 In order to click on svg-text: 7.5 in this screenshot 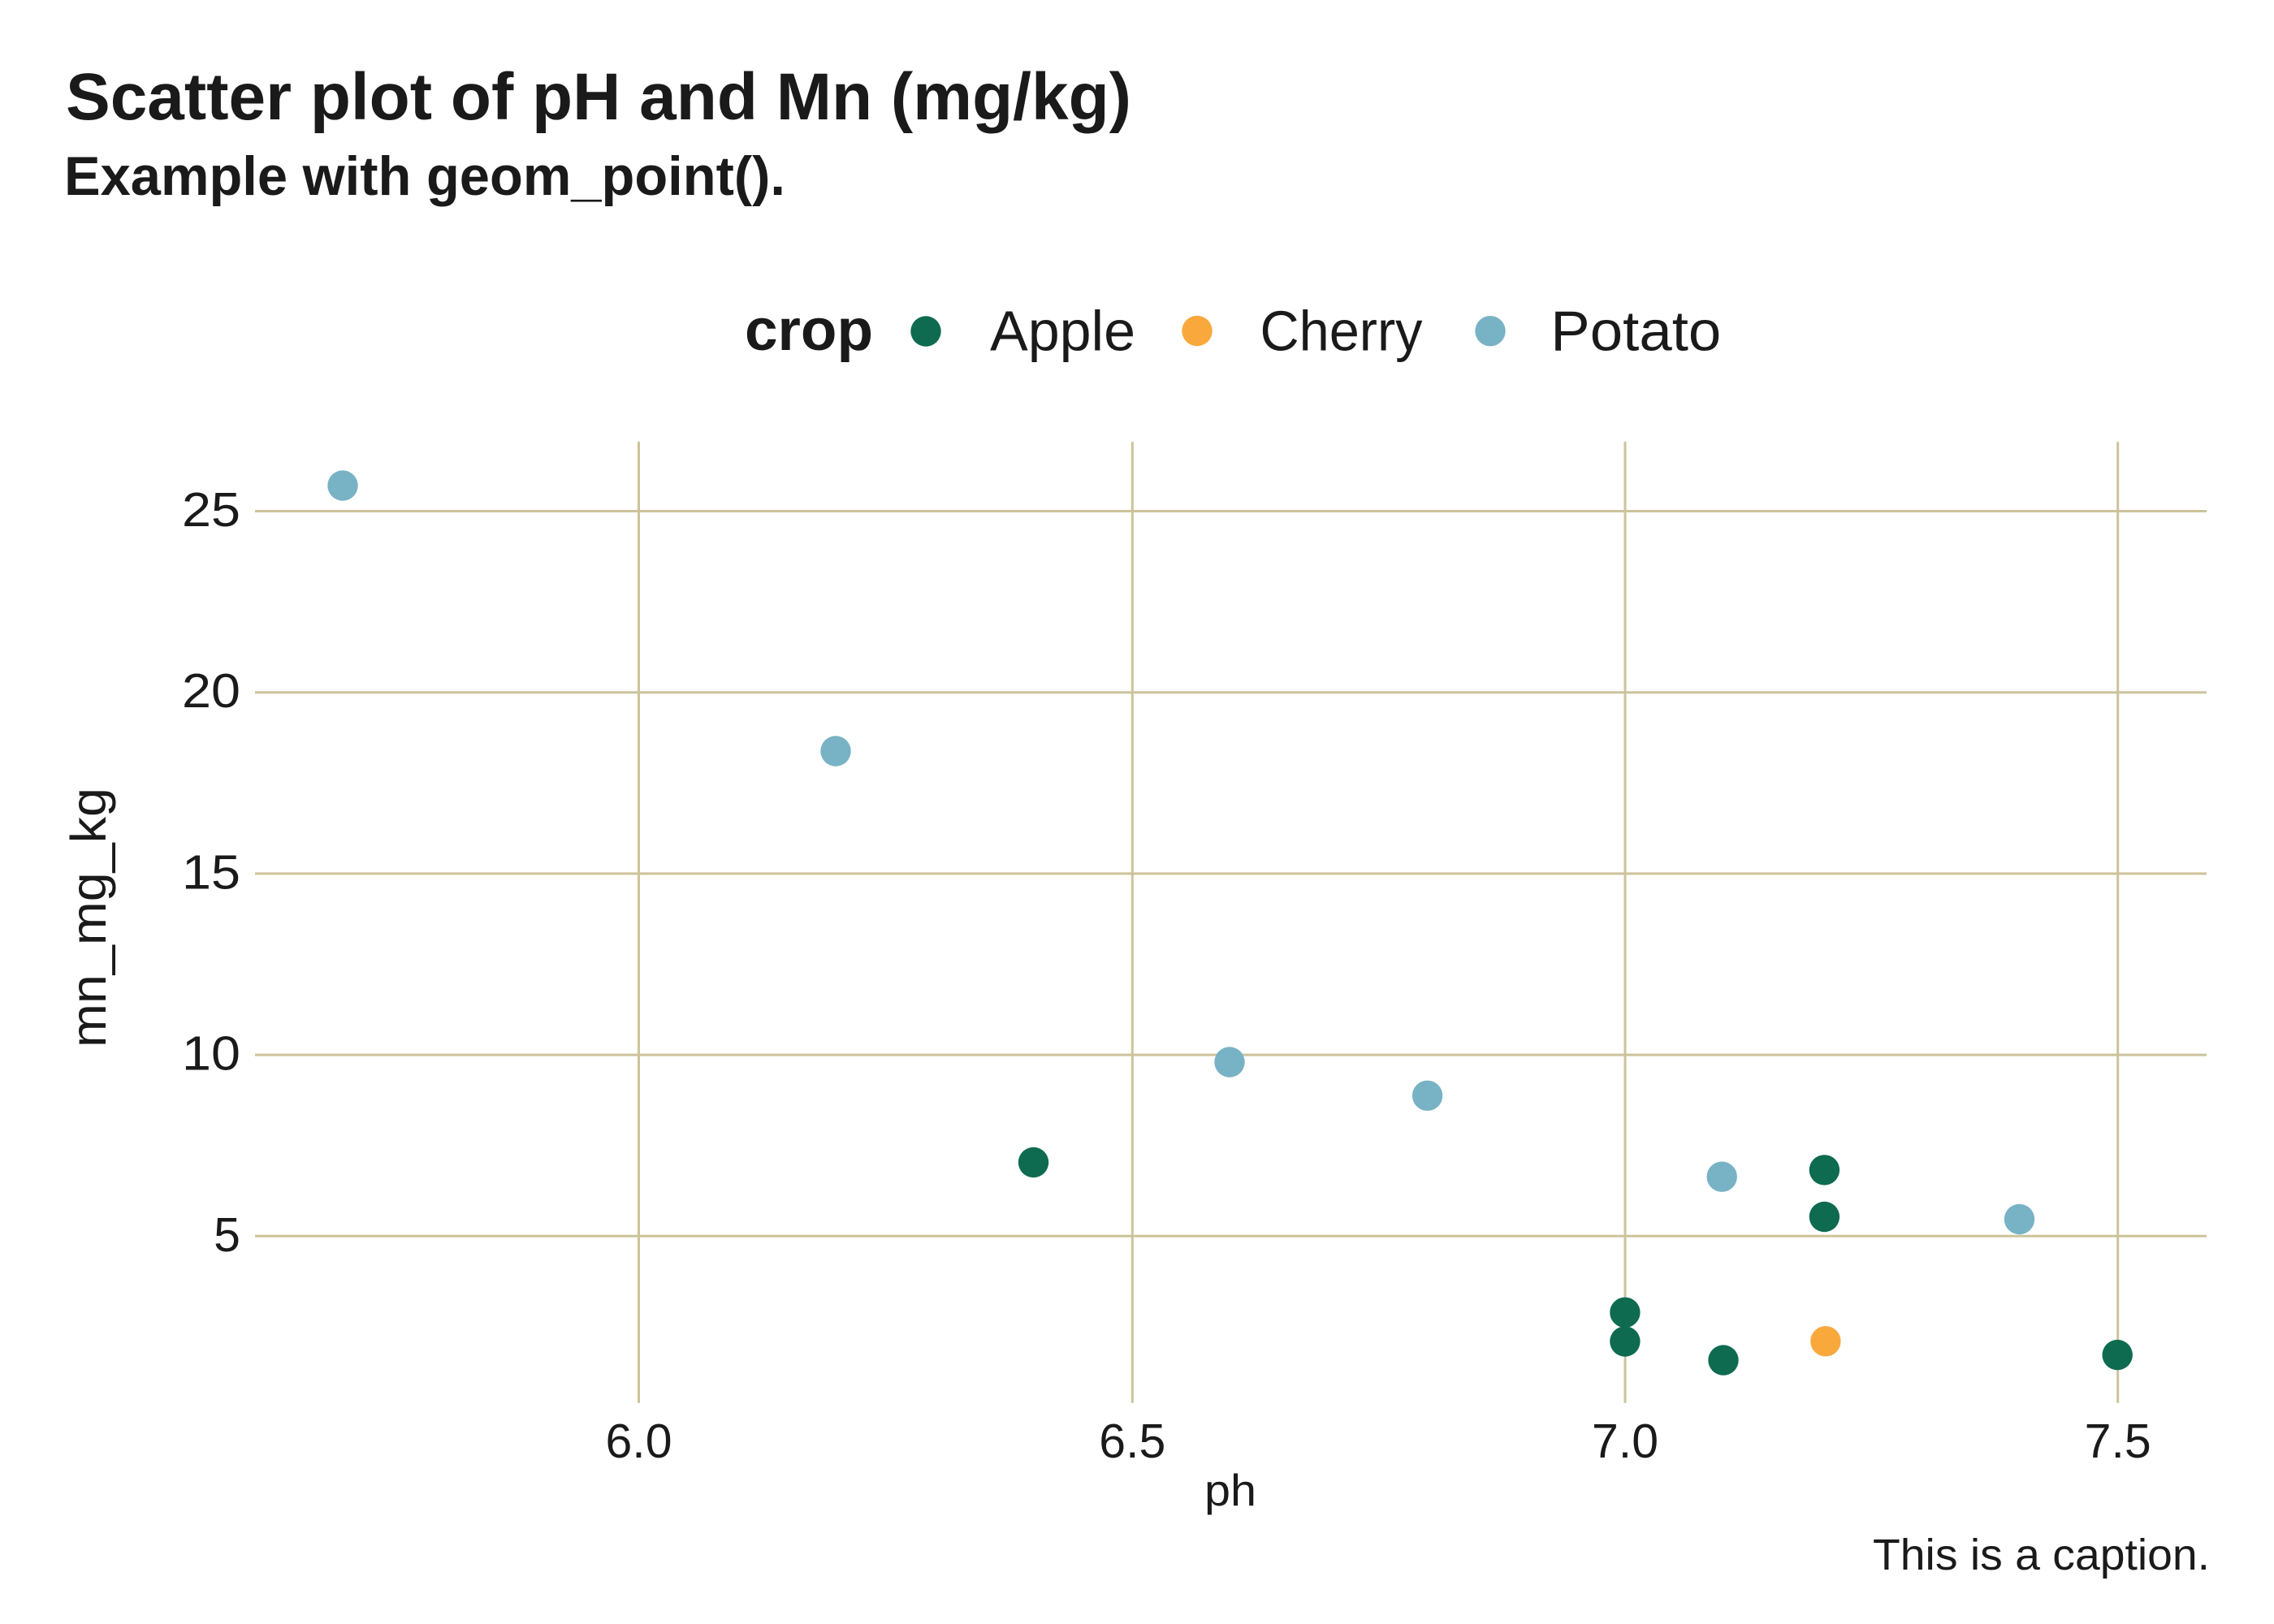, I will do `click(2118, 1441)`.